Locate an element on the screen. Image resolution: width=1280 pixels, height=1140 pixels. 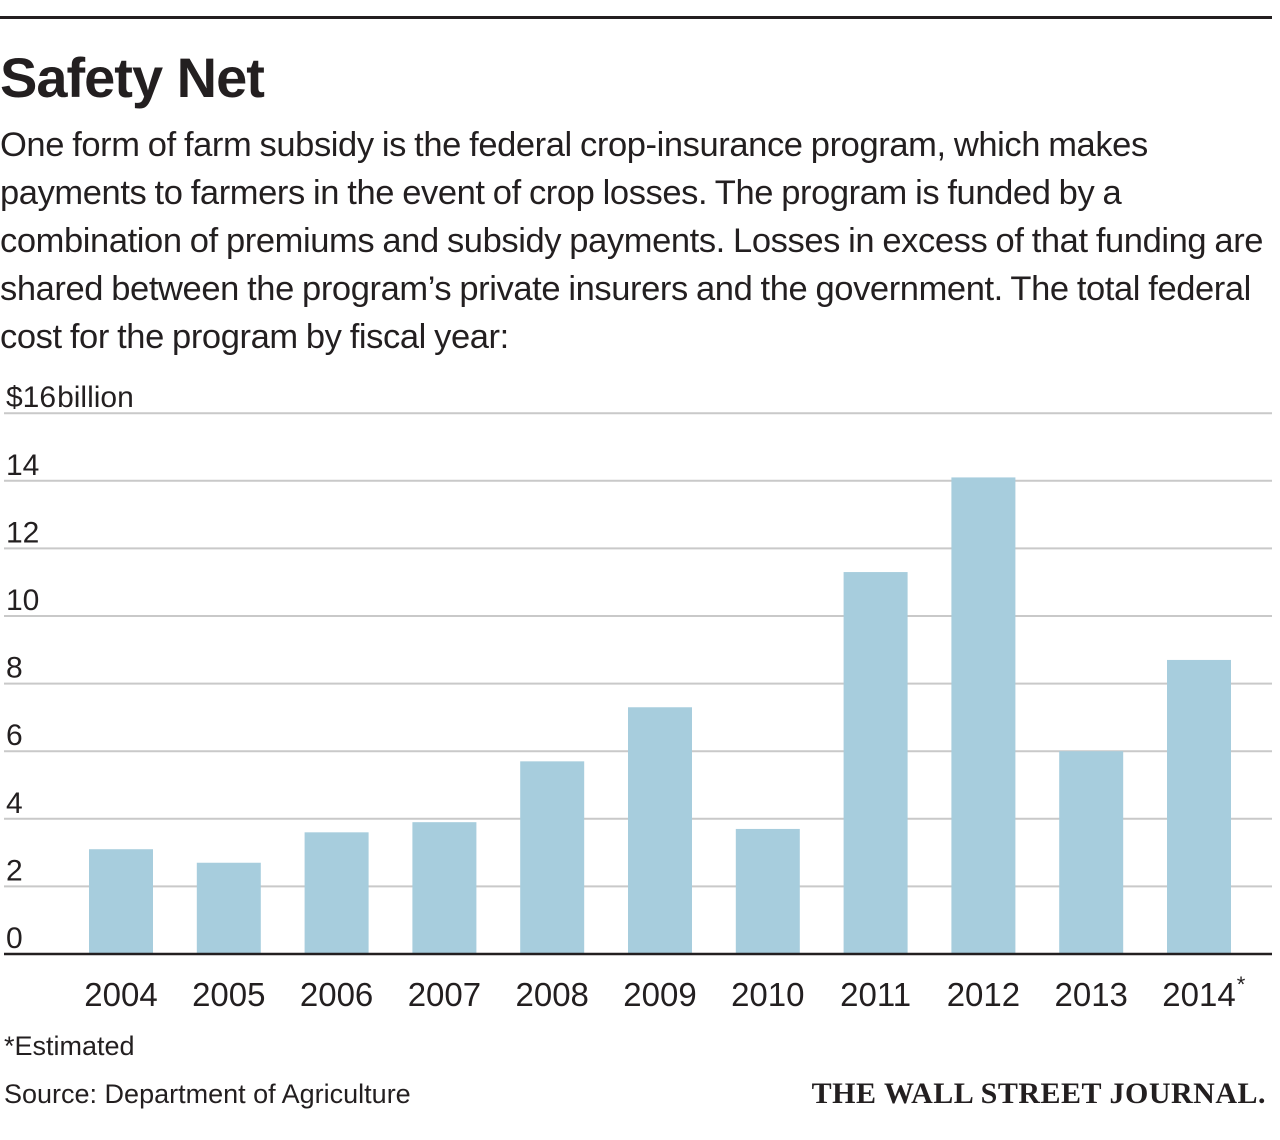
y-tick-label-14: 14 is located at coordinates (22, 465).